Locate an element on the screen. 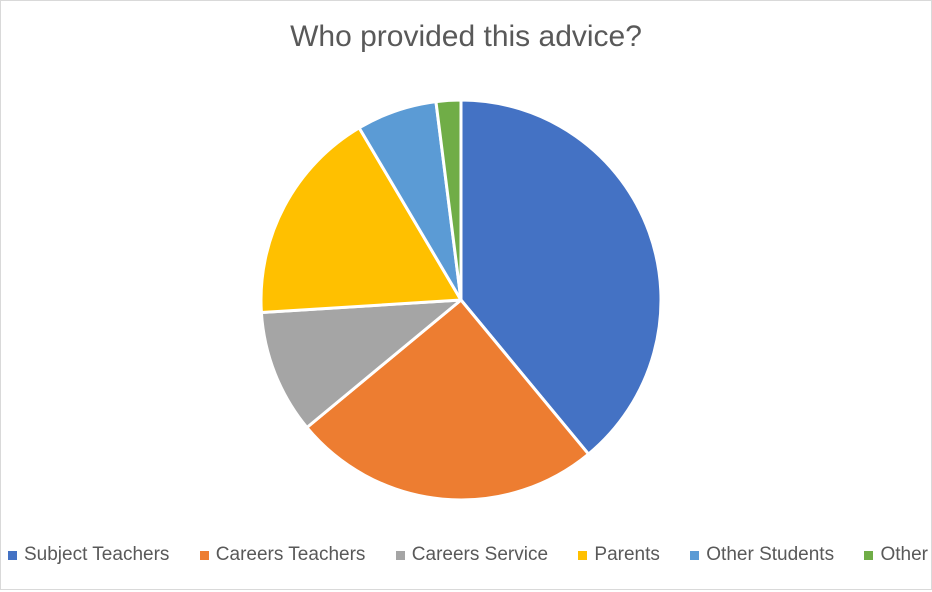 This screenshot has width=932, height=592. legend-item-careers-service: Careers Service is located at coordinates (472, 555).